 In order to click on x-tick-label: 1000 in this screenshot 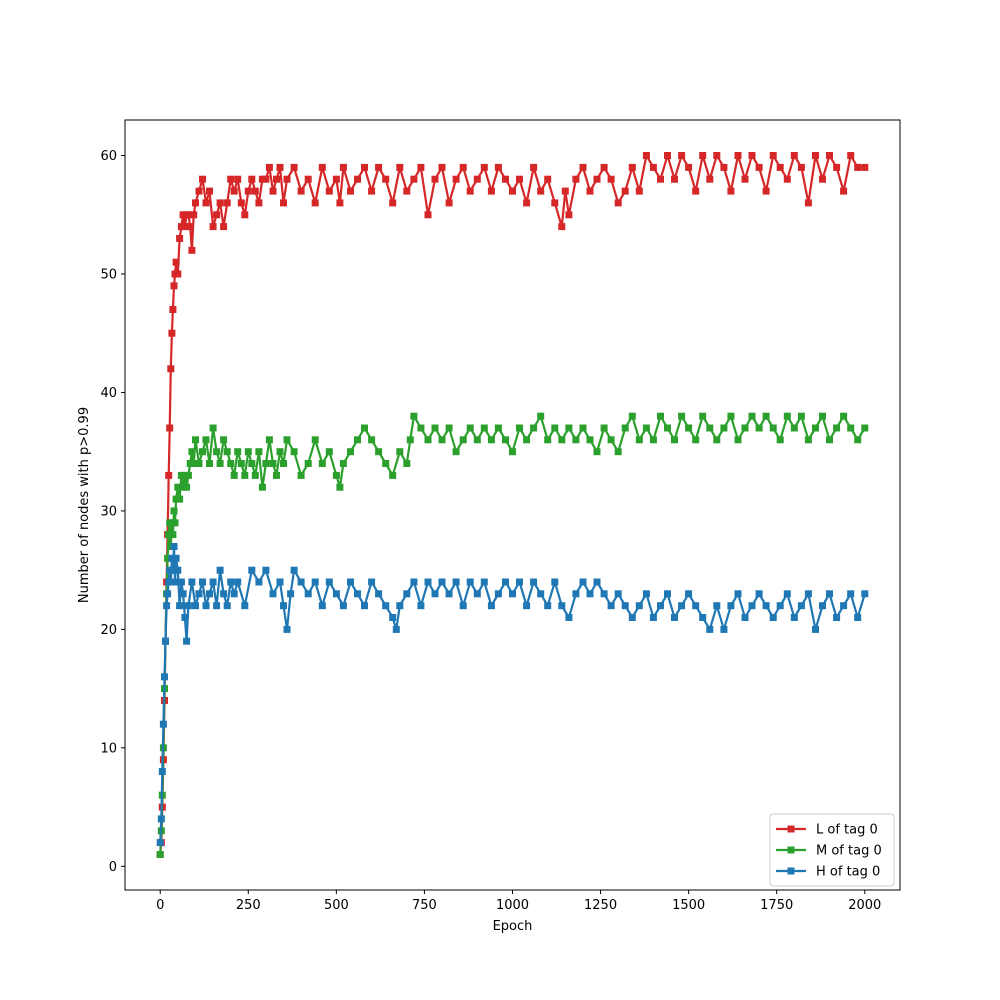, I will do `click(512, 905)`.